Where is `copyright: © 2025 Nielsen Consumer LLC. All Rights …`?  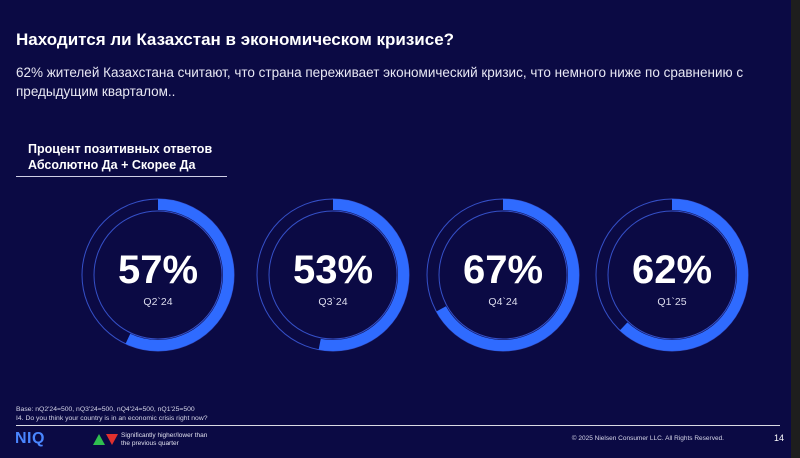 copyright: © 2025 Nielsen Consumer LLC. All Rights … is located at coordinates (647, 438).